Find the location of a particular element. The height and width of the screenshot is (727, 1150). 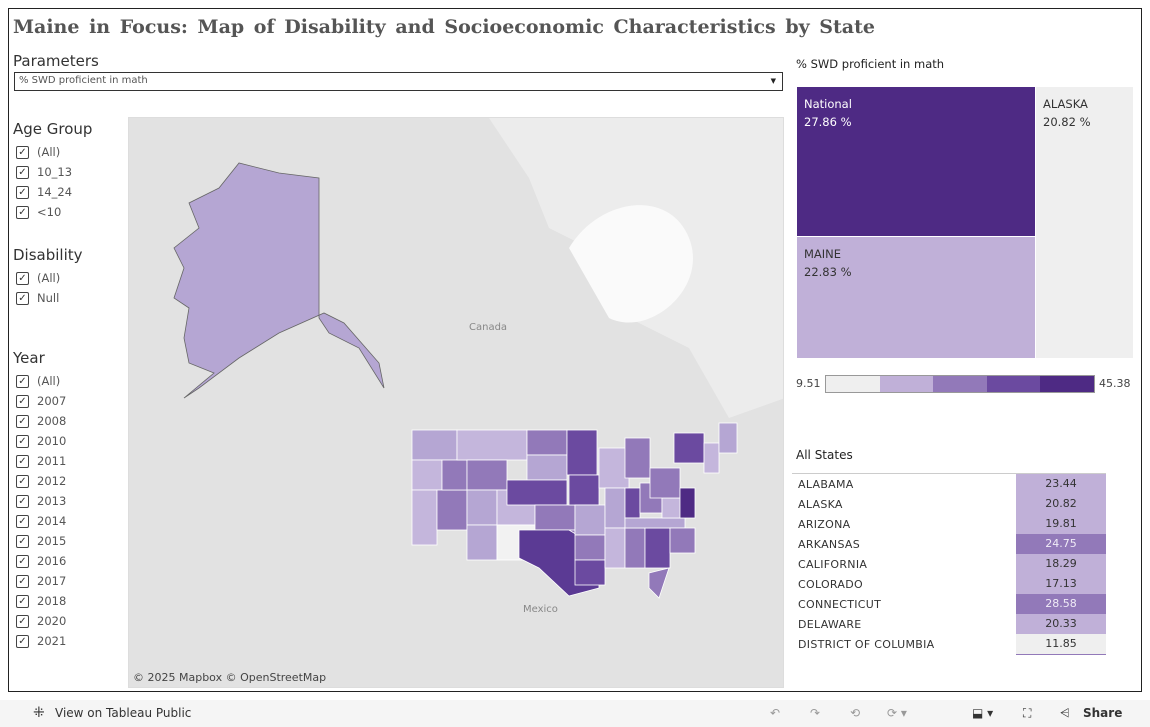

checkbox-label: 2013 is located at coordinates (52, 501).